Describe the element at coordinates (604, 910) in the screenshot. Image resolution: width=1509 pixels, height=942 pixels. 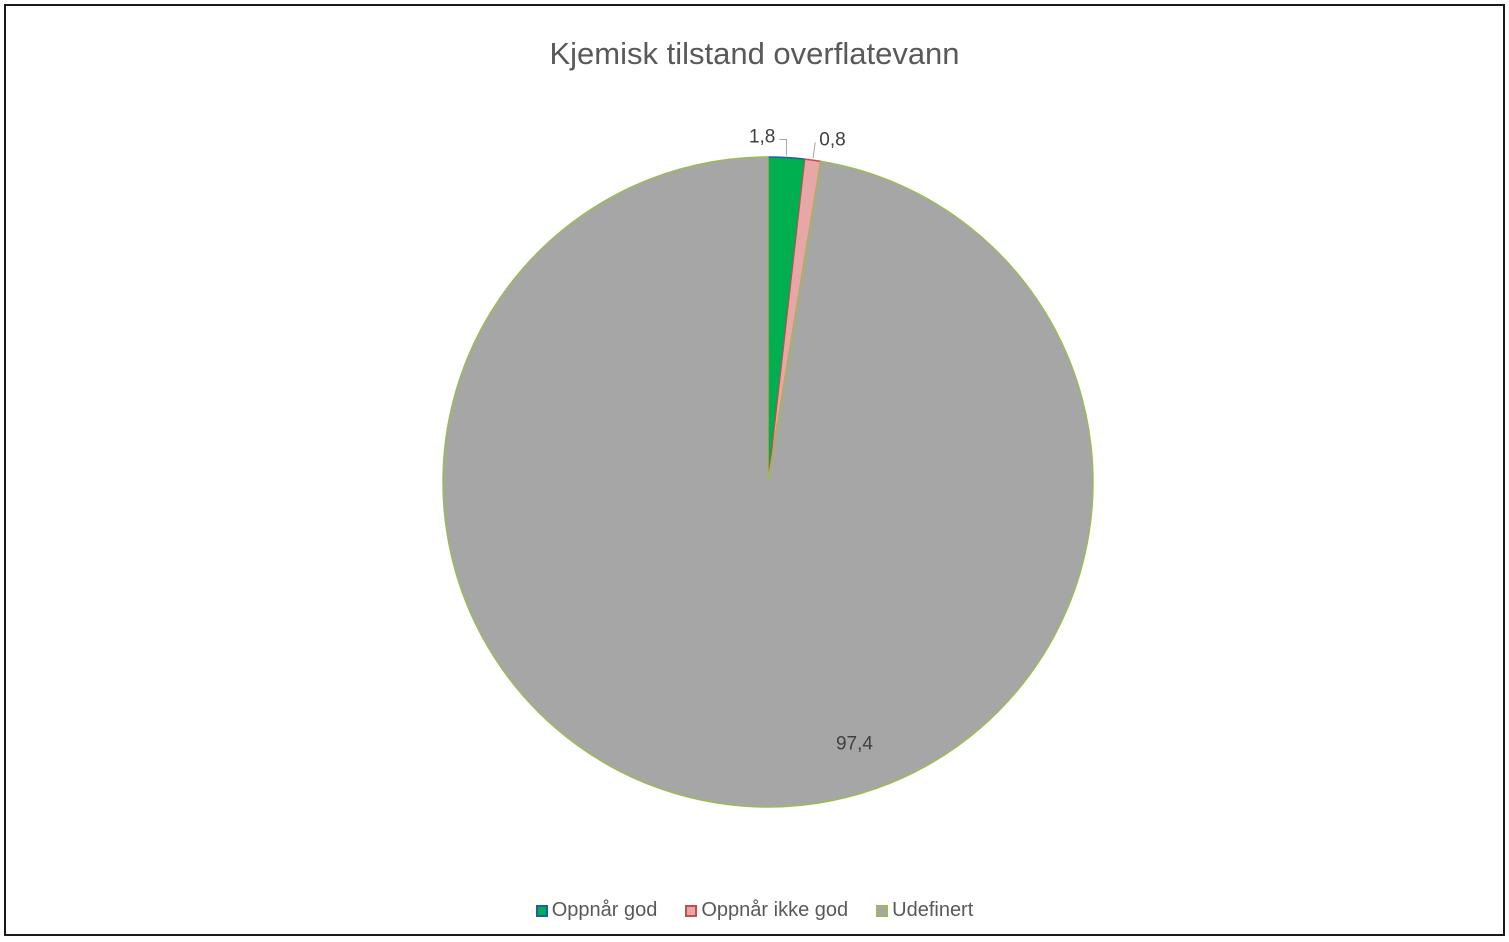
I see `legend-label-oppnar-god: Oppnår god` at that location.